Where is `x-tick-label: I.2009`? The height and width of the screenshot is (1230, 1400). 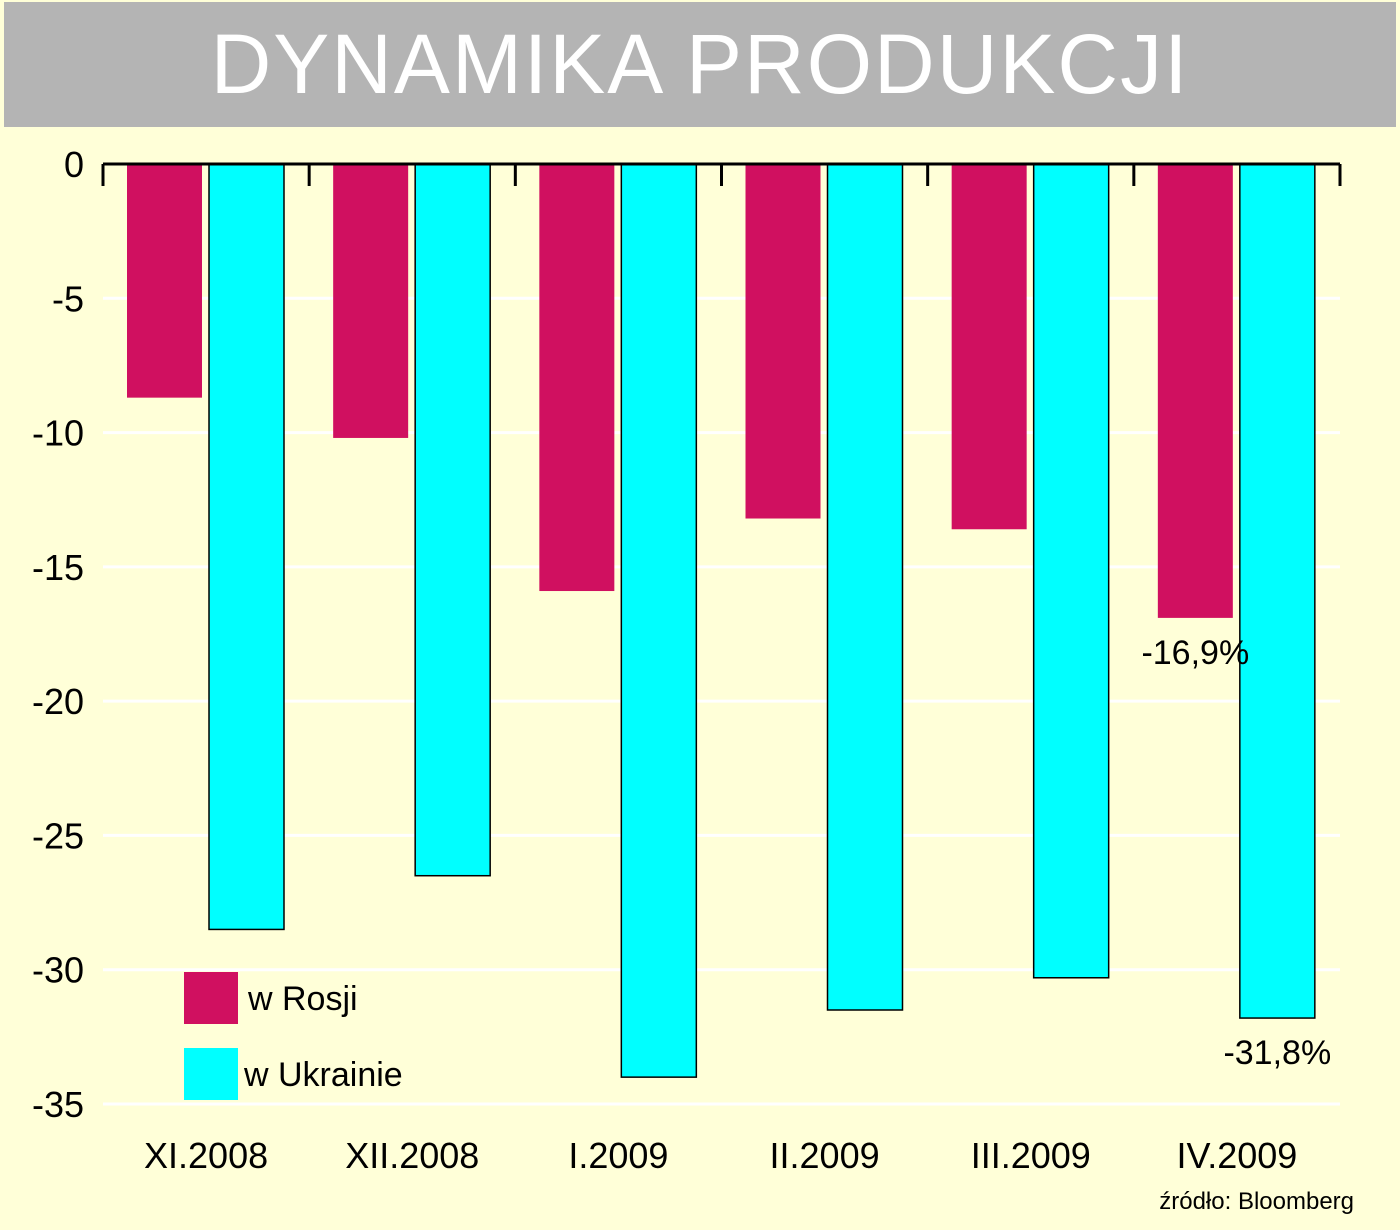 x-tick-label: I.2009 is located at coordinates (618, 1155).